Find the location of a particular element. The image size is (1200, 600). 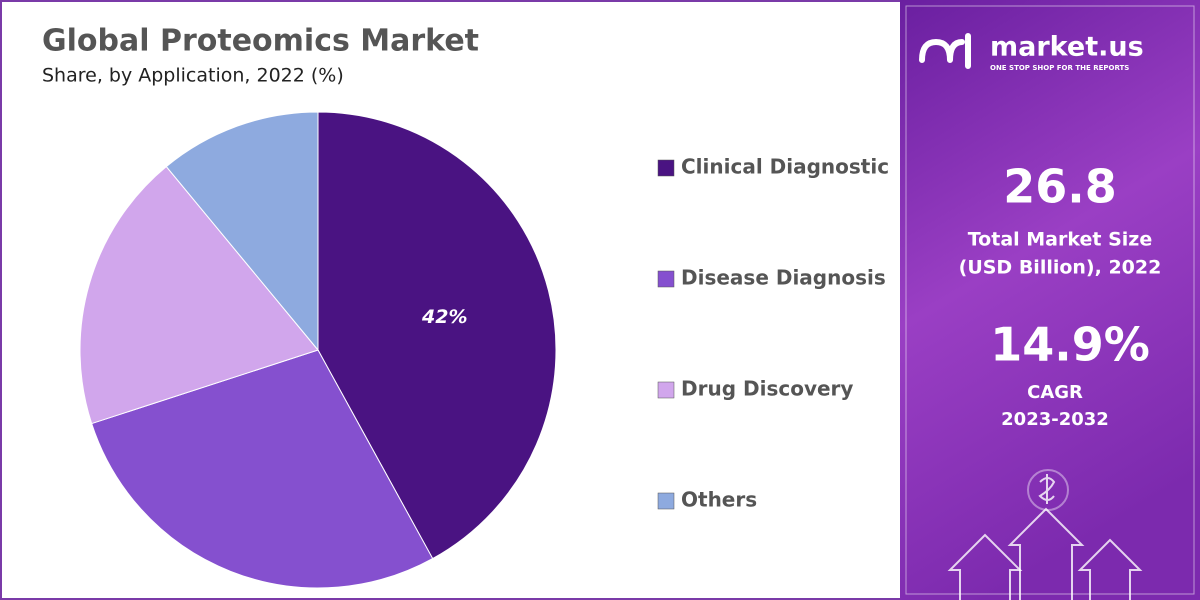

legend-label: Disease Diagnosis is located at coordinates (783, 278).